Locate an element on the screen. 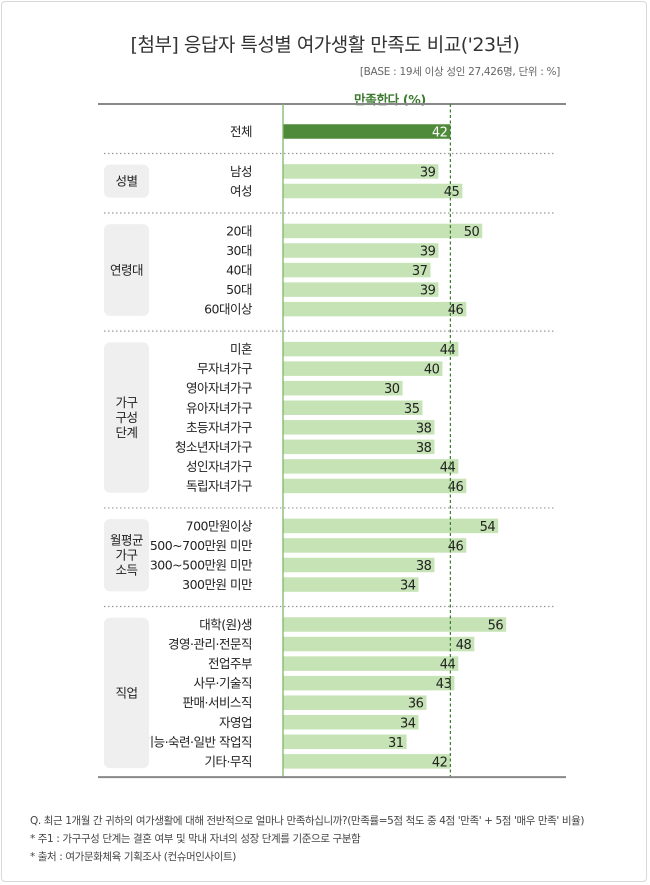  category-label: 전체 is located at coordinates (241, 131).